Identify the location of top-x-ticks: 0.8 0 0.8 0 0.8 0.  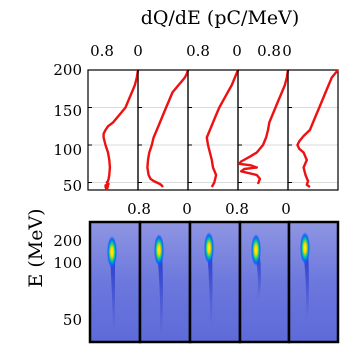
(191, 51).